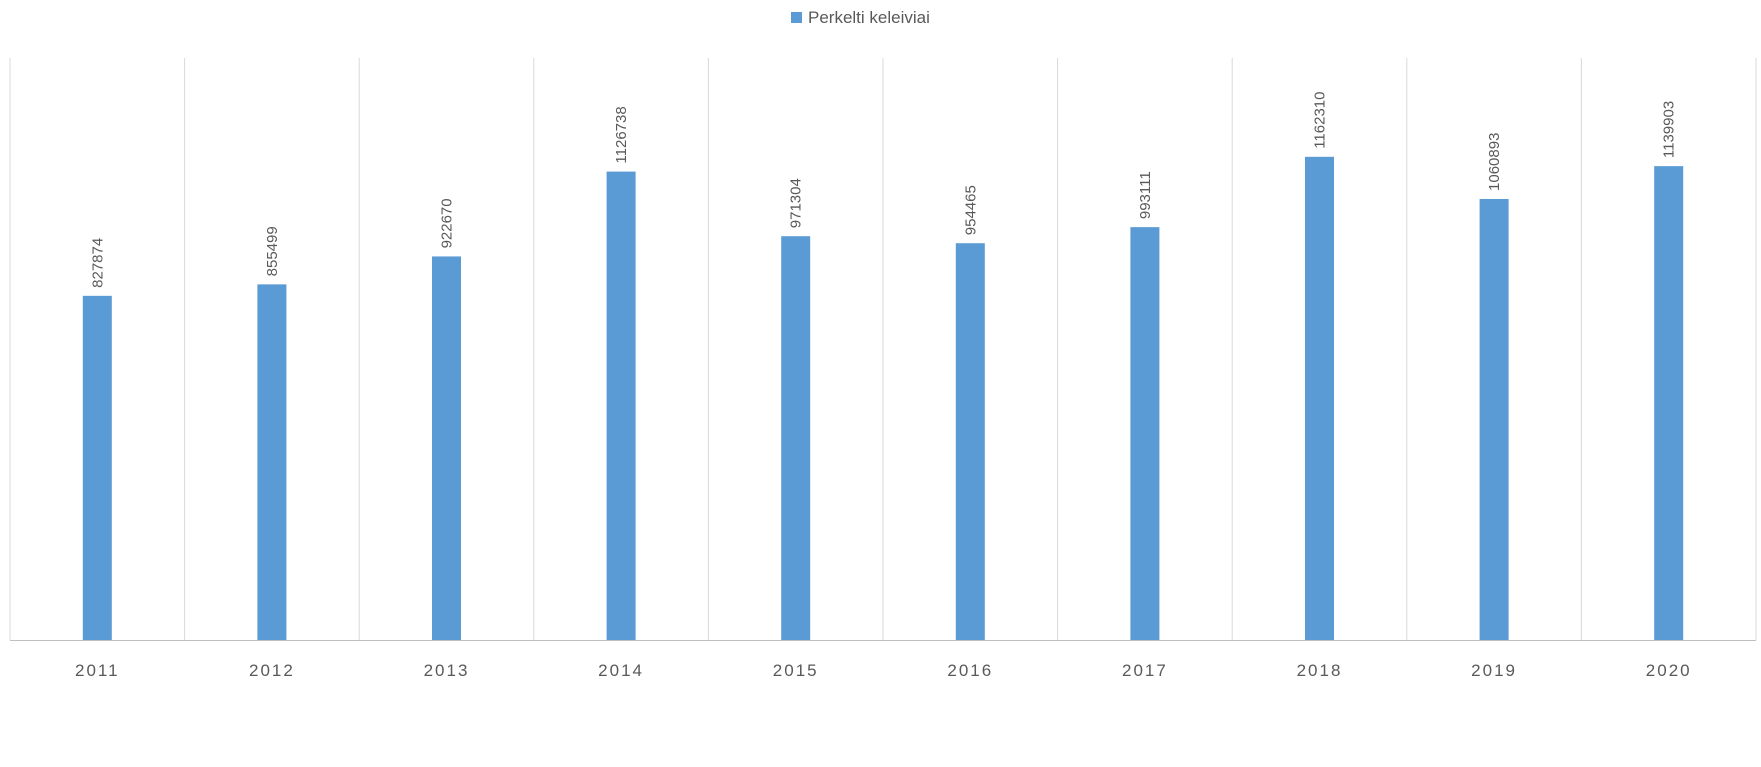  Describe the element at coordinates (1669, 670) in the screenshot. I see `x-tick-label: 2020` at that location.